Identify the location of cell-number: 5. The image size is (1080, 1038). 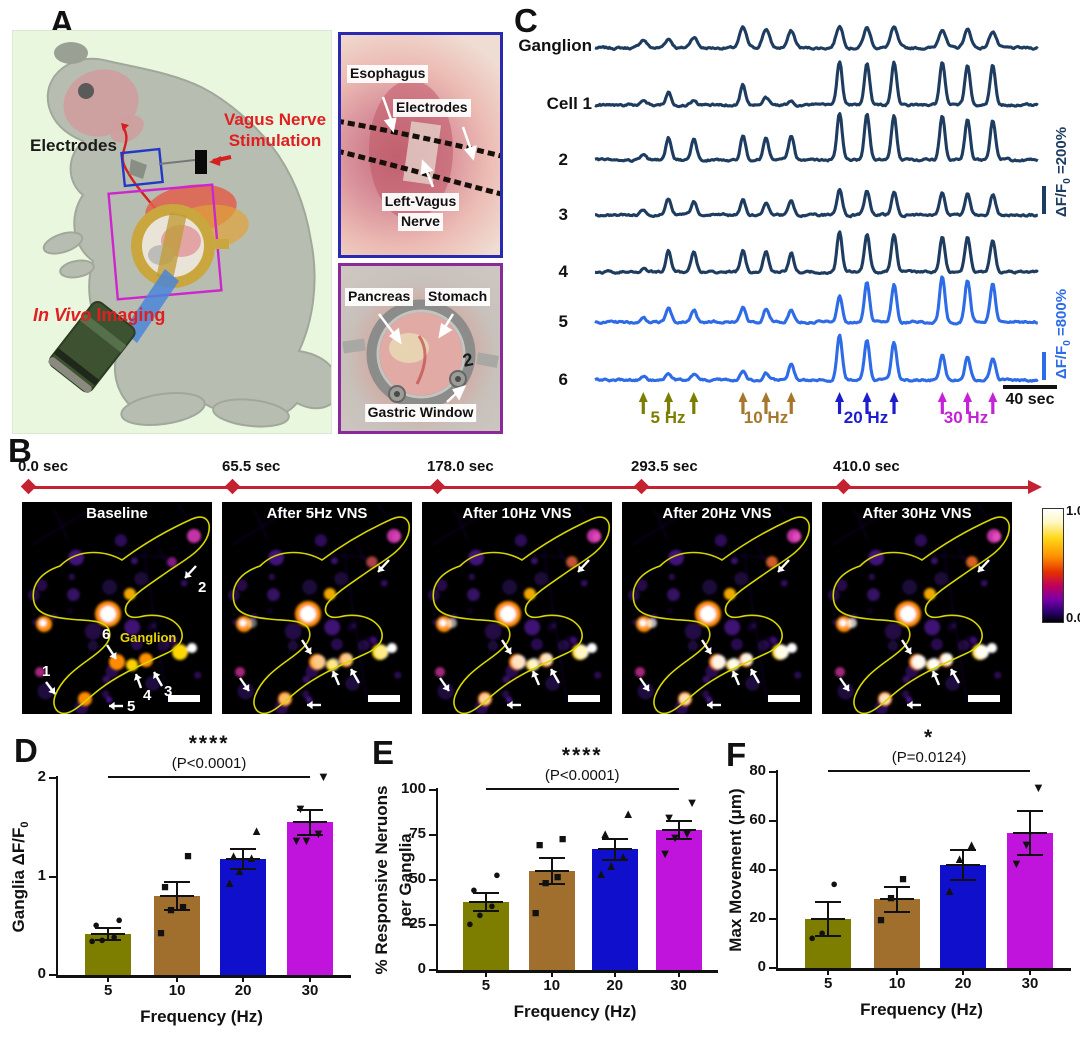
(131, 706).